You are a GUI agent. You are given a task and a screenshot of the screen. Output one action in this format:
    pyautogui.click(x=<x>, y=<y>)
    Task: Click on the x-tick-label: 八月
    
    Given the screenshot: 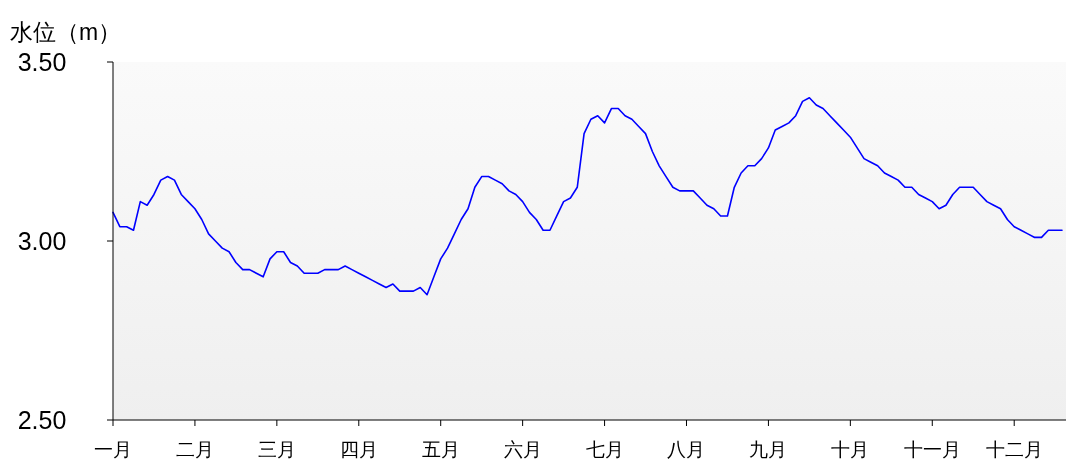 What is the action you would take?
    pyautogui.click(x=686, y=449)
    